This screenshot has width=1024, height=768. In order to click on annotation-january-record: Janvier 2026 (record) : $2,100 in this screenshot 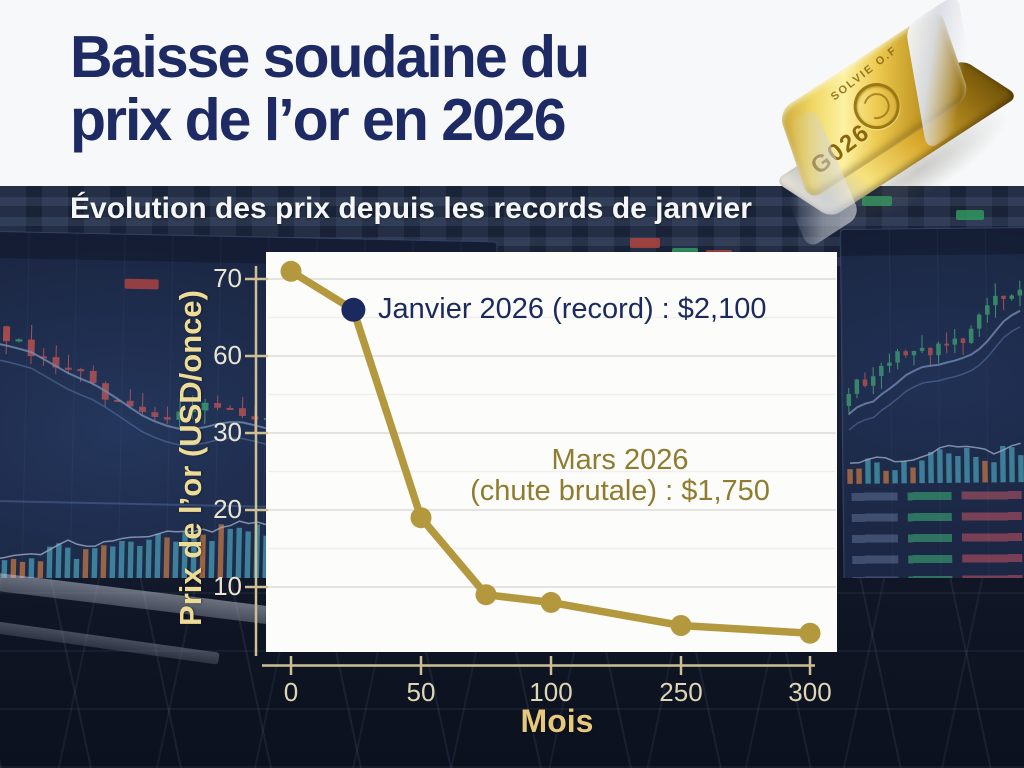, I will do `click(572, 309)`.